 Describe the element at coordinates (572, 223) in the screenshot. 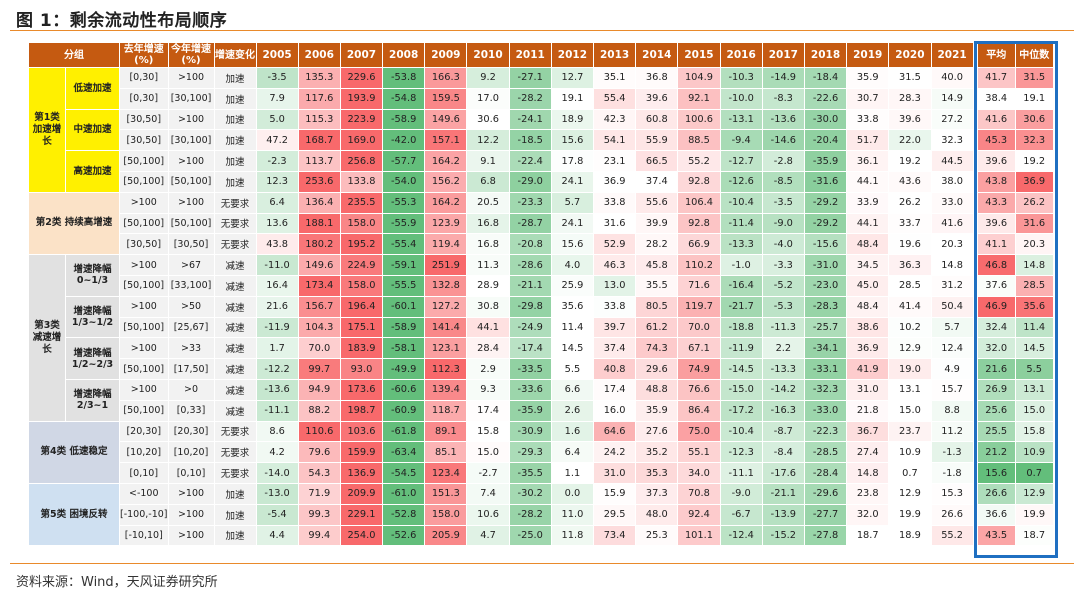

I see `value-cell: 24.1` at that location.